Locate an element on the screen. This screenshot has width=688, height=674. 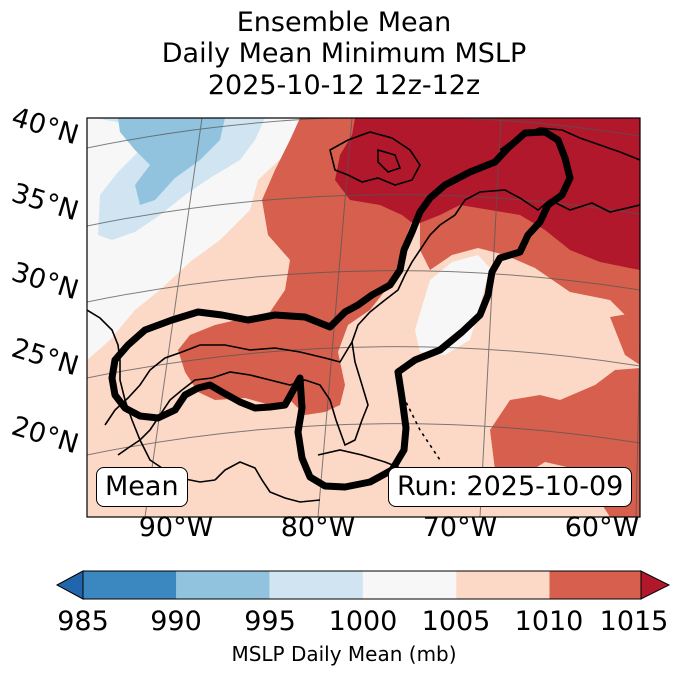
colorbar-tick-985: 985 is located at coordinates (83, 621).